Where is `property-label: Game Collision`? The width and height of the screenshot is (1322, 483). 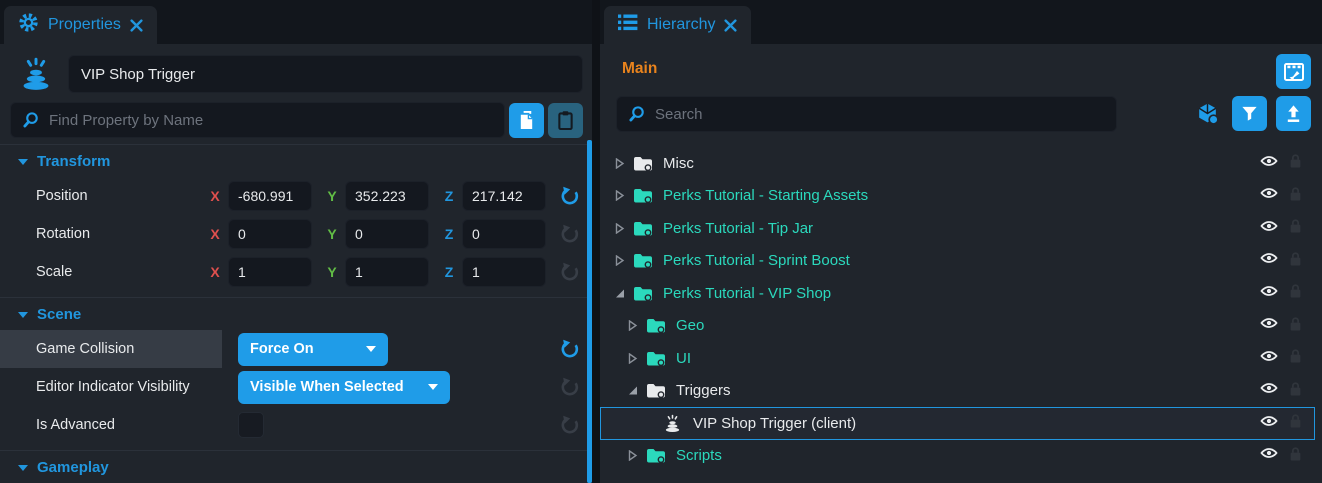 property-label: Game Collision is located at coordinates (111, 349).